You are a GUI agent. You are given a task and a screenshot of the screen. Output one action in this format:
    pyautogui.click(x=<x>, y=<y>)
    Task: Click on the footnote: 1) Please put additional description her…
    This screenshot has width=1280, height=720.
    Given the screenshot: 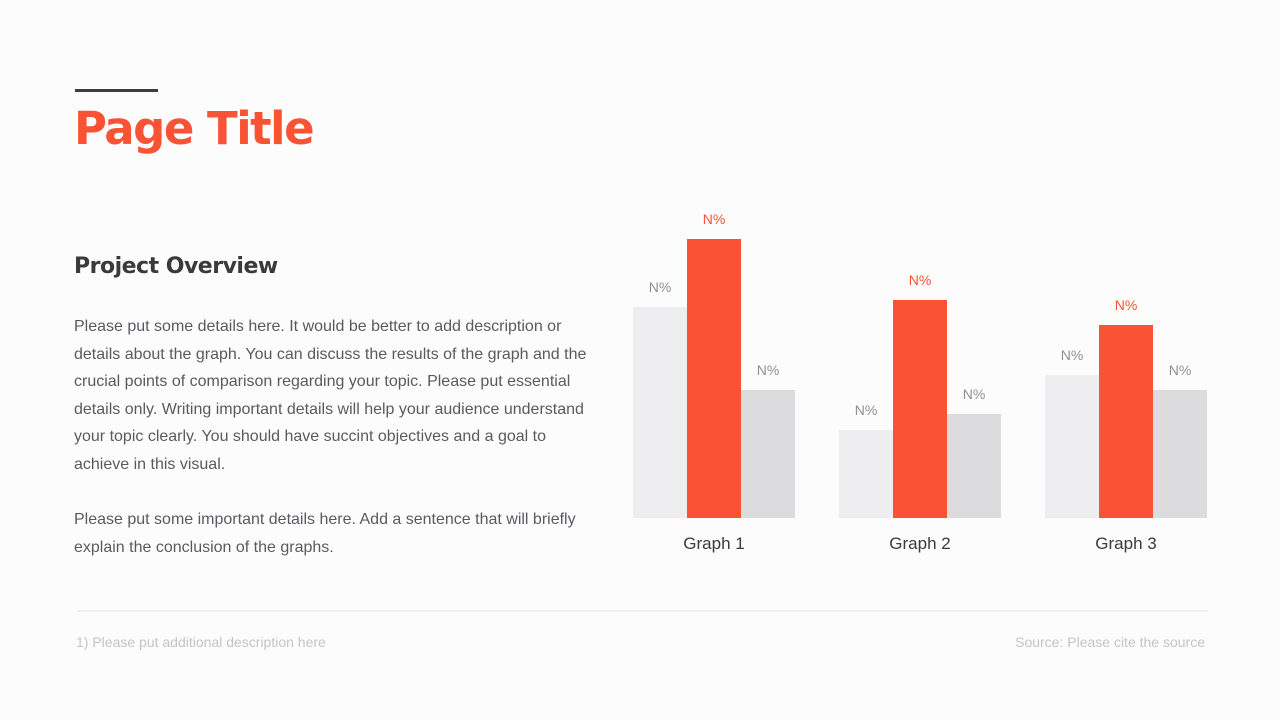 What is the action you would take?
    pyautogui.click(x=201, y=642)
    